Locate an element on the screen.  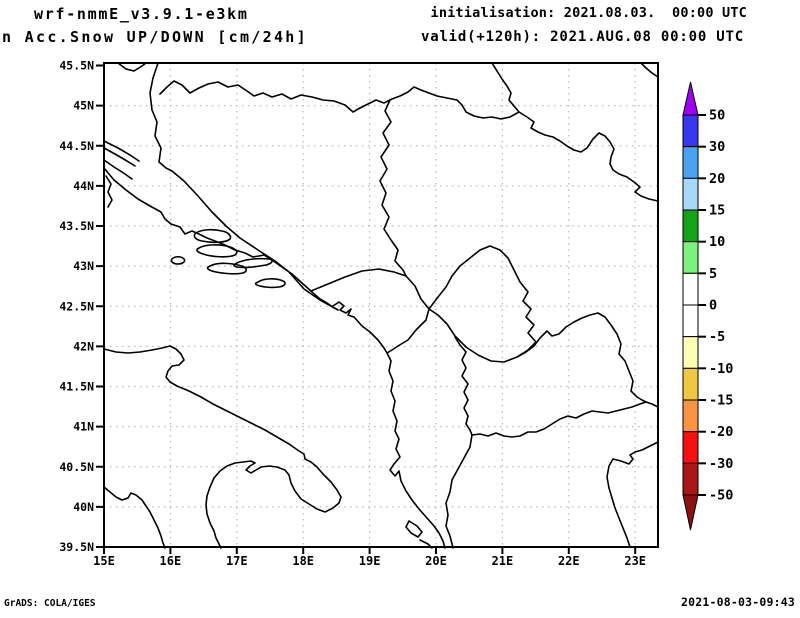
coastline-aegean is located at coordinates (632, 494).